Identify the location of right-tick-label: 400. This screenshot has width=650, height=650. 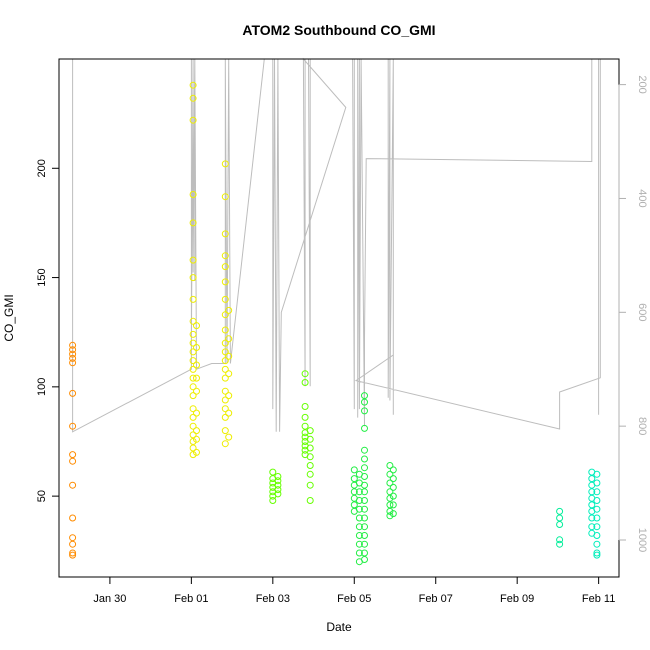
(642, 198).